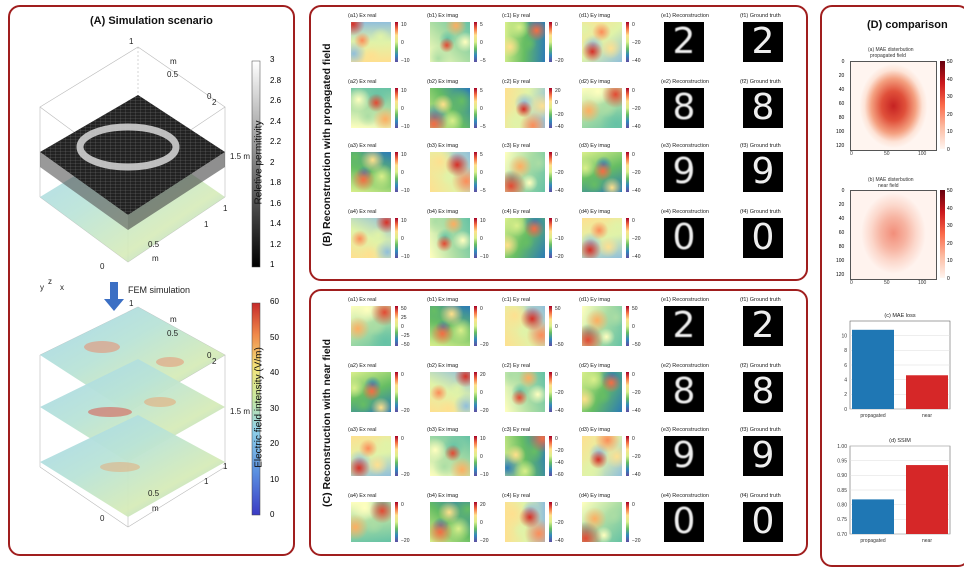  What do you see at coordinates (276, 141) in the screenshot?
I see `cbar-tick: 2.2` at bounding box center [276, 141].